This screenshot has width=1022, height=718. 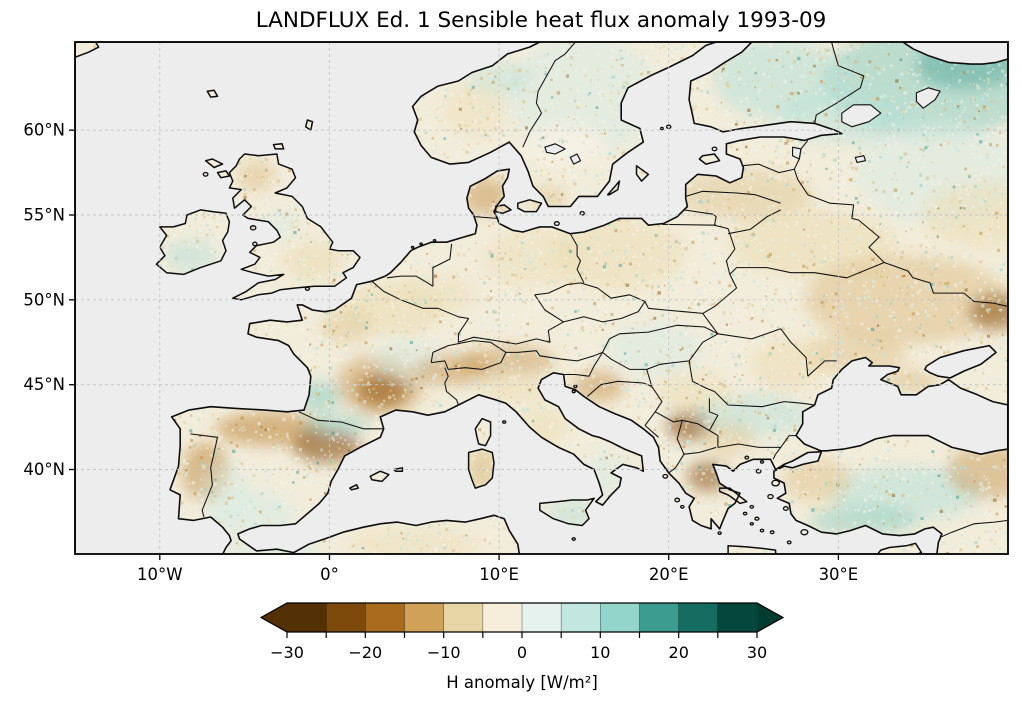 What do you see at coordinates (354, 487) in the screenshot?
I see `island-ibiza` at bounding box center [354, 487].